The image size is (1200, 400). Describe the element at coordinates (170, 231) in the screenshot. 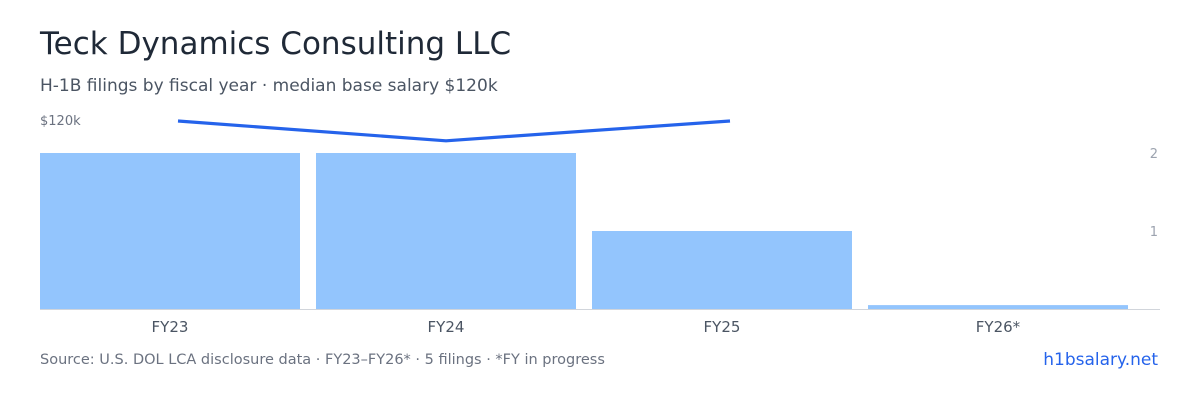

I see `bar-fy23` at that location.